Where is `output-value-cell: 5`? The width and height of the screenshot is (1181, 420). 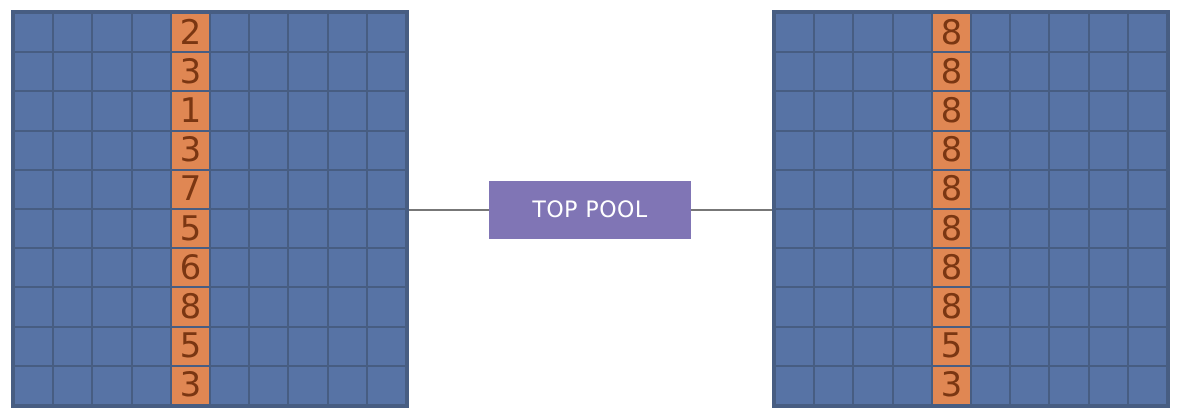
output-value-cell: 5 is located at coordinates (951, 346).